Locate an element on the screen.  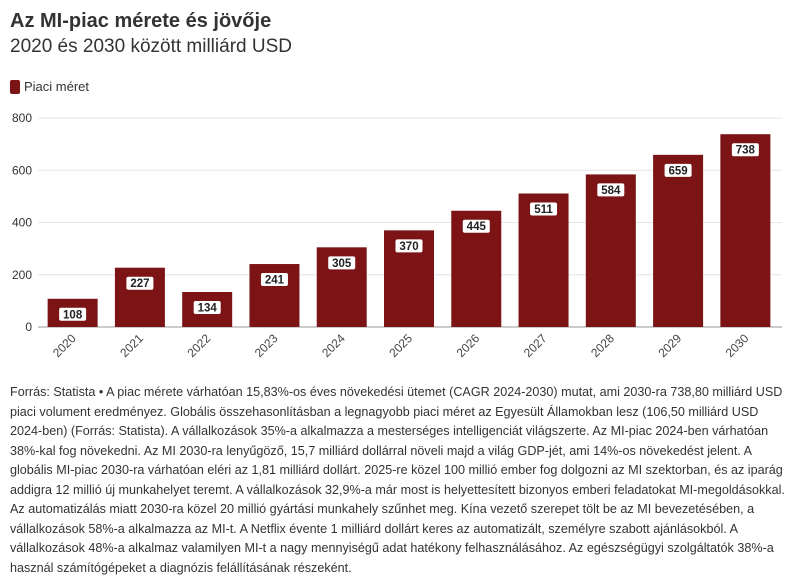
x-tick-label: 2023 is located at coordinates (266, 345).